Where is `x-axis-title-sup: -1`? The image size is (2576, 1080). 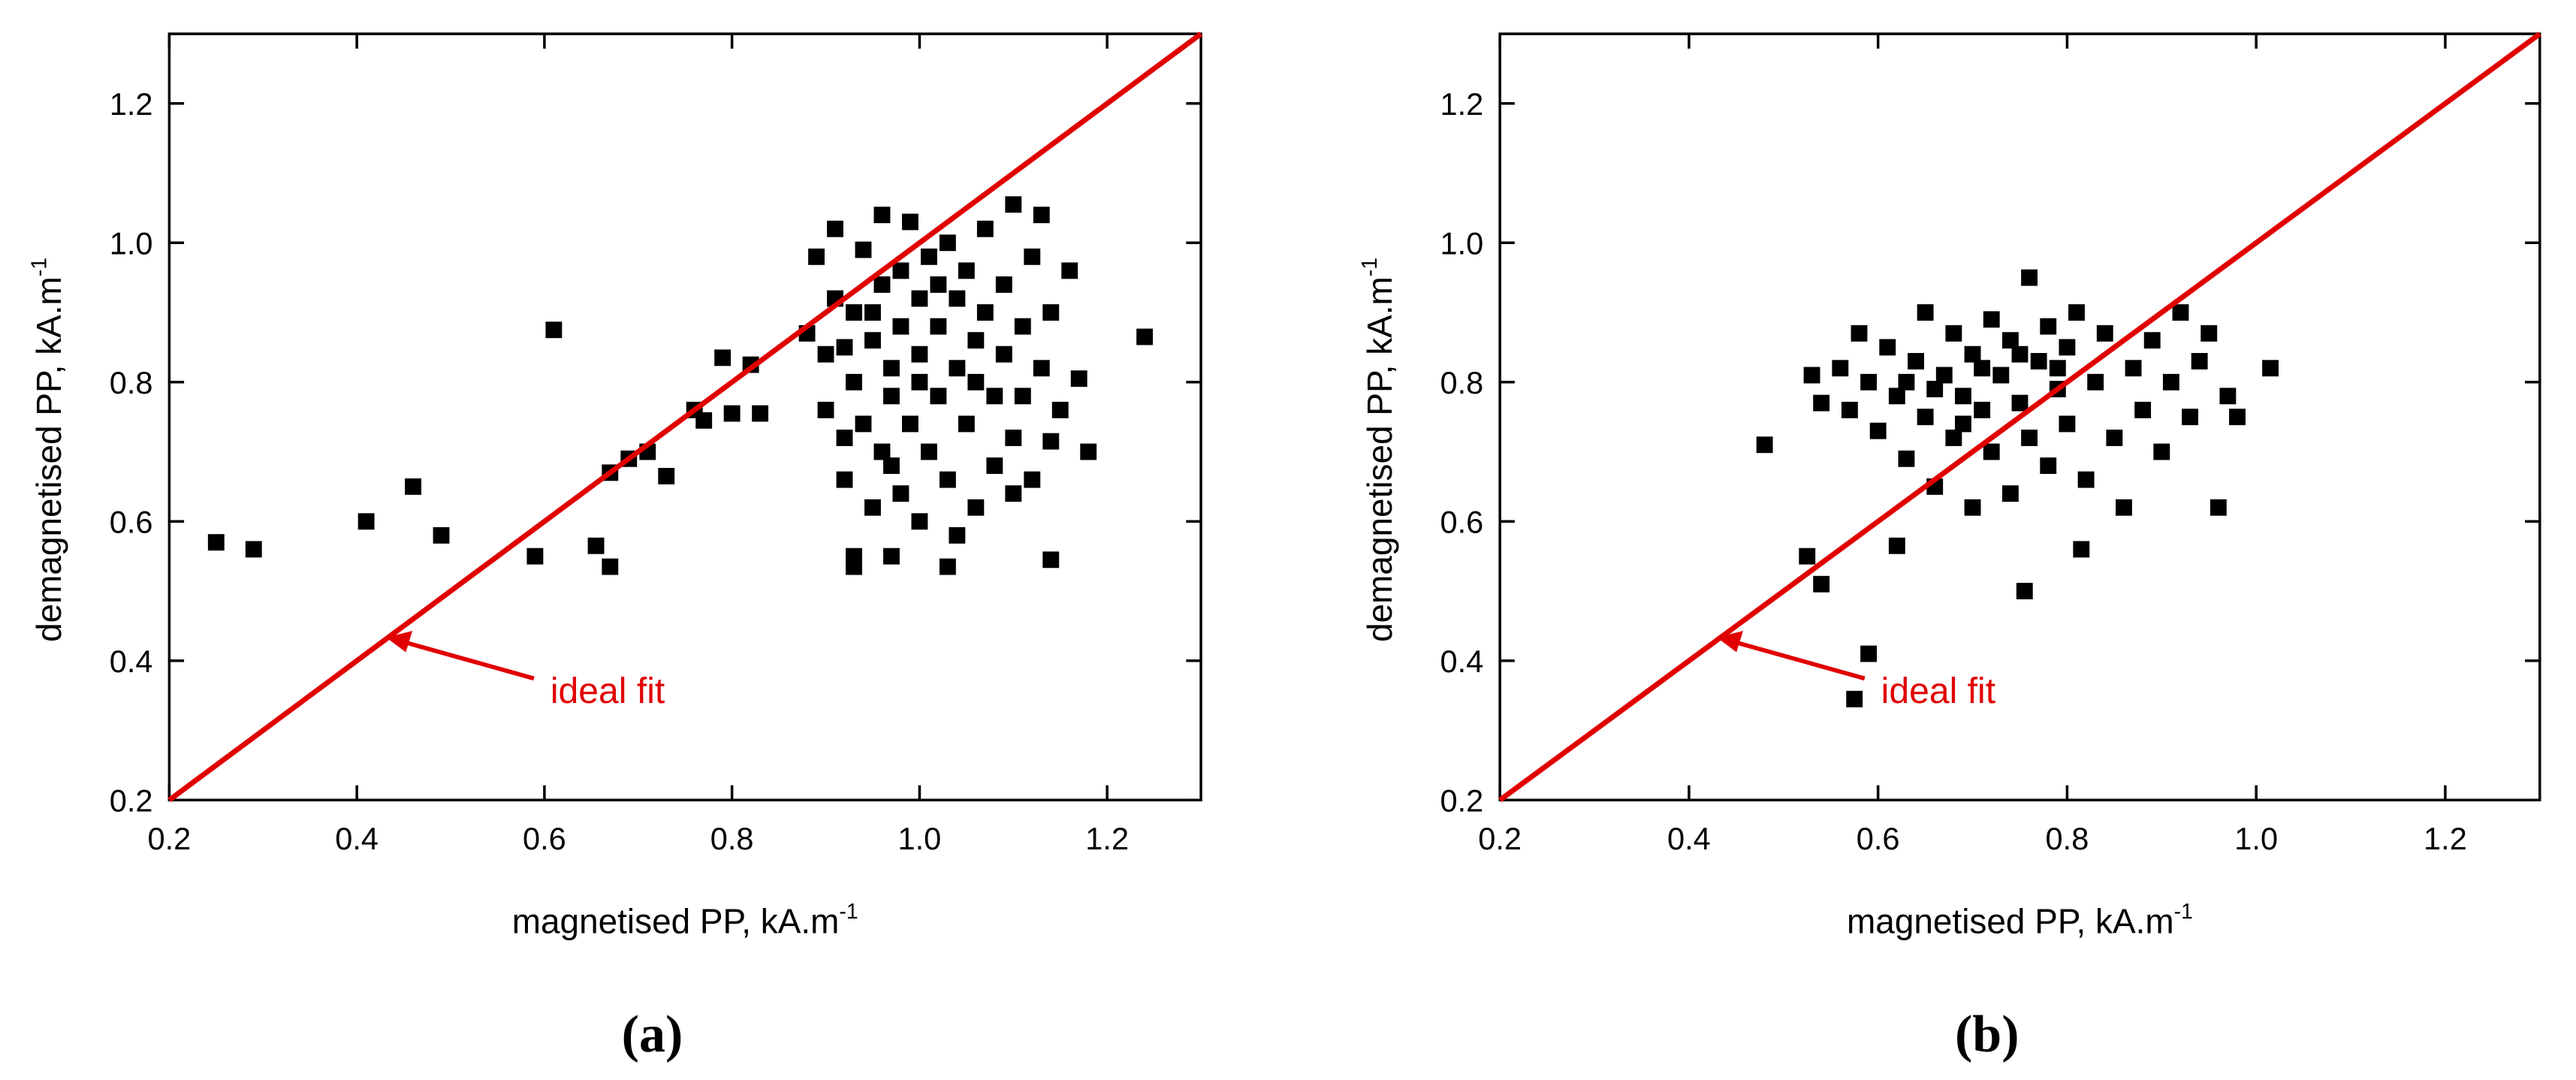
x-axis-title-sup: -1 is located at coordinates (2183, 912).